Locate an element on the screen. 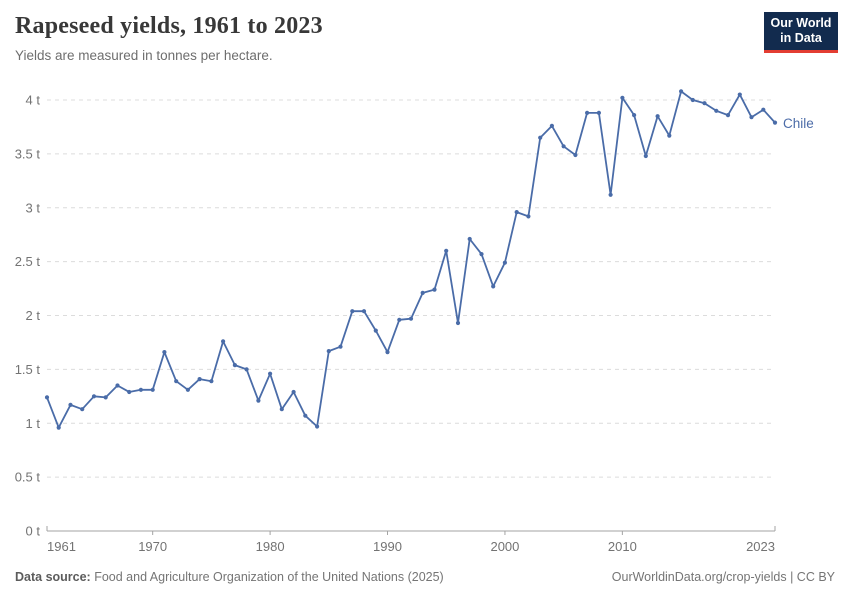  y-tick-label: 1.5 t is located at coordinates (28, 369).